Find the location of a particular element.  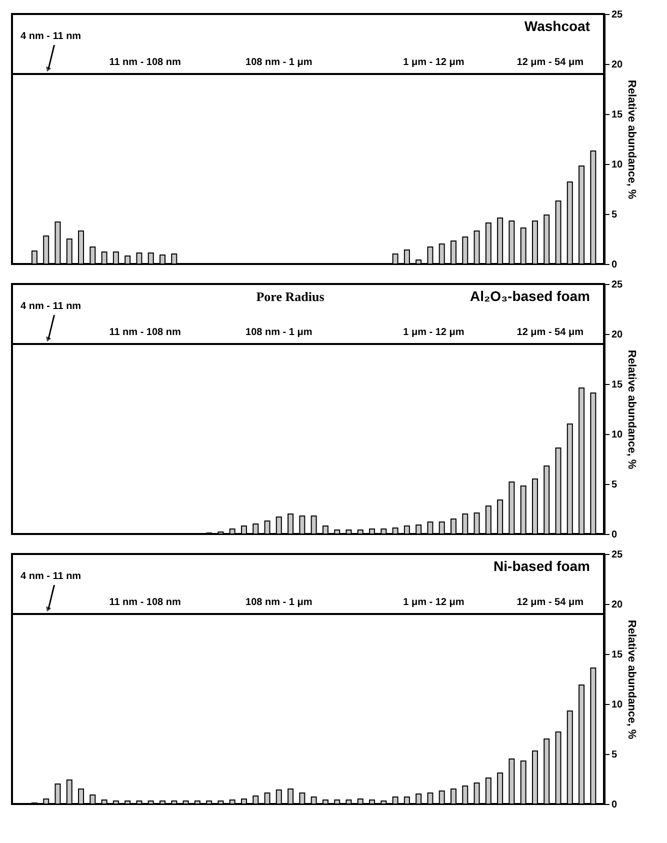

chart-title: Washcoat is located at coordinates (557, 26).